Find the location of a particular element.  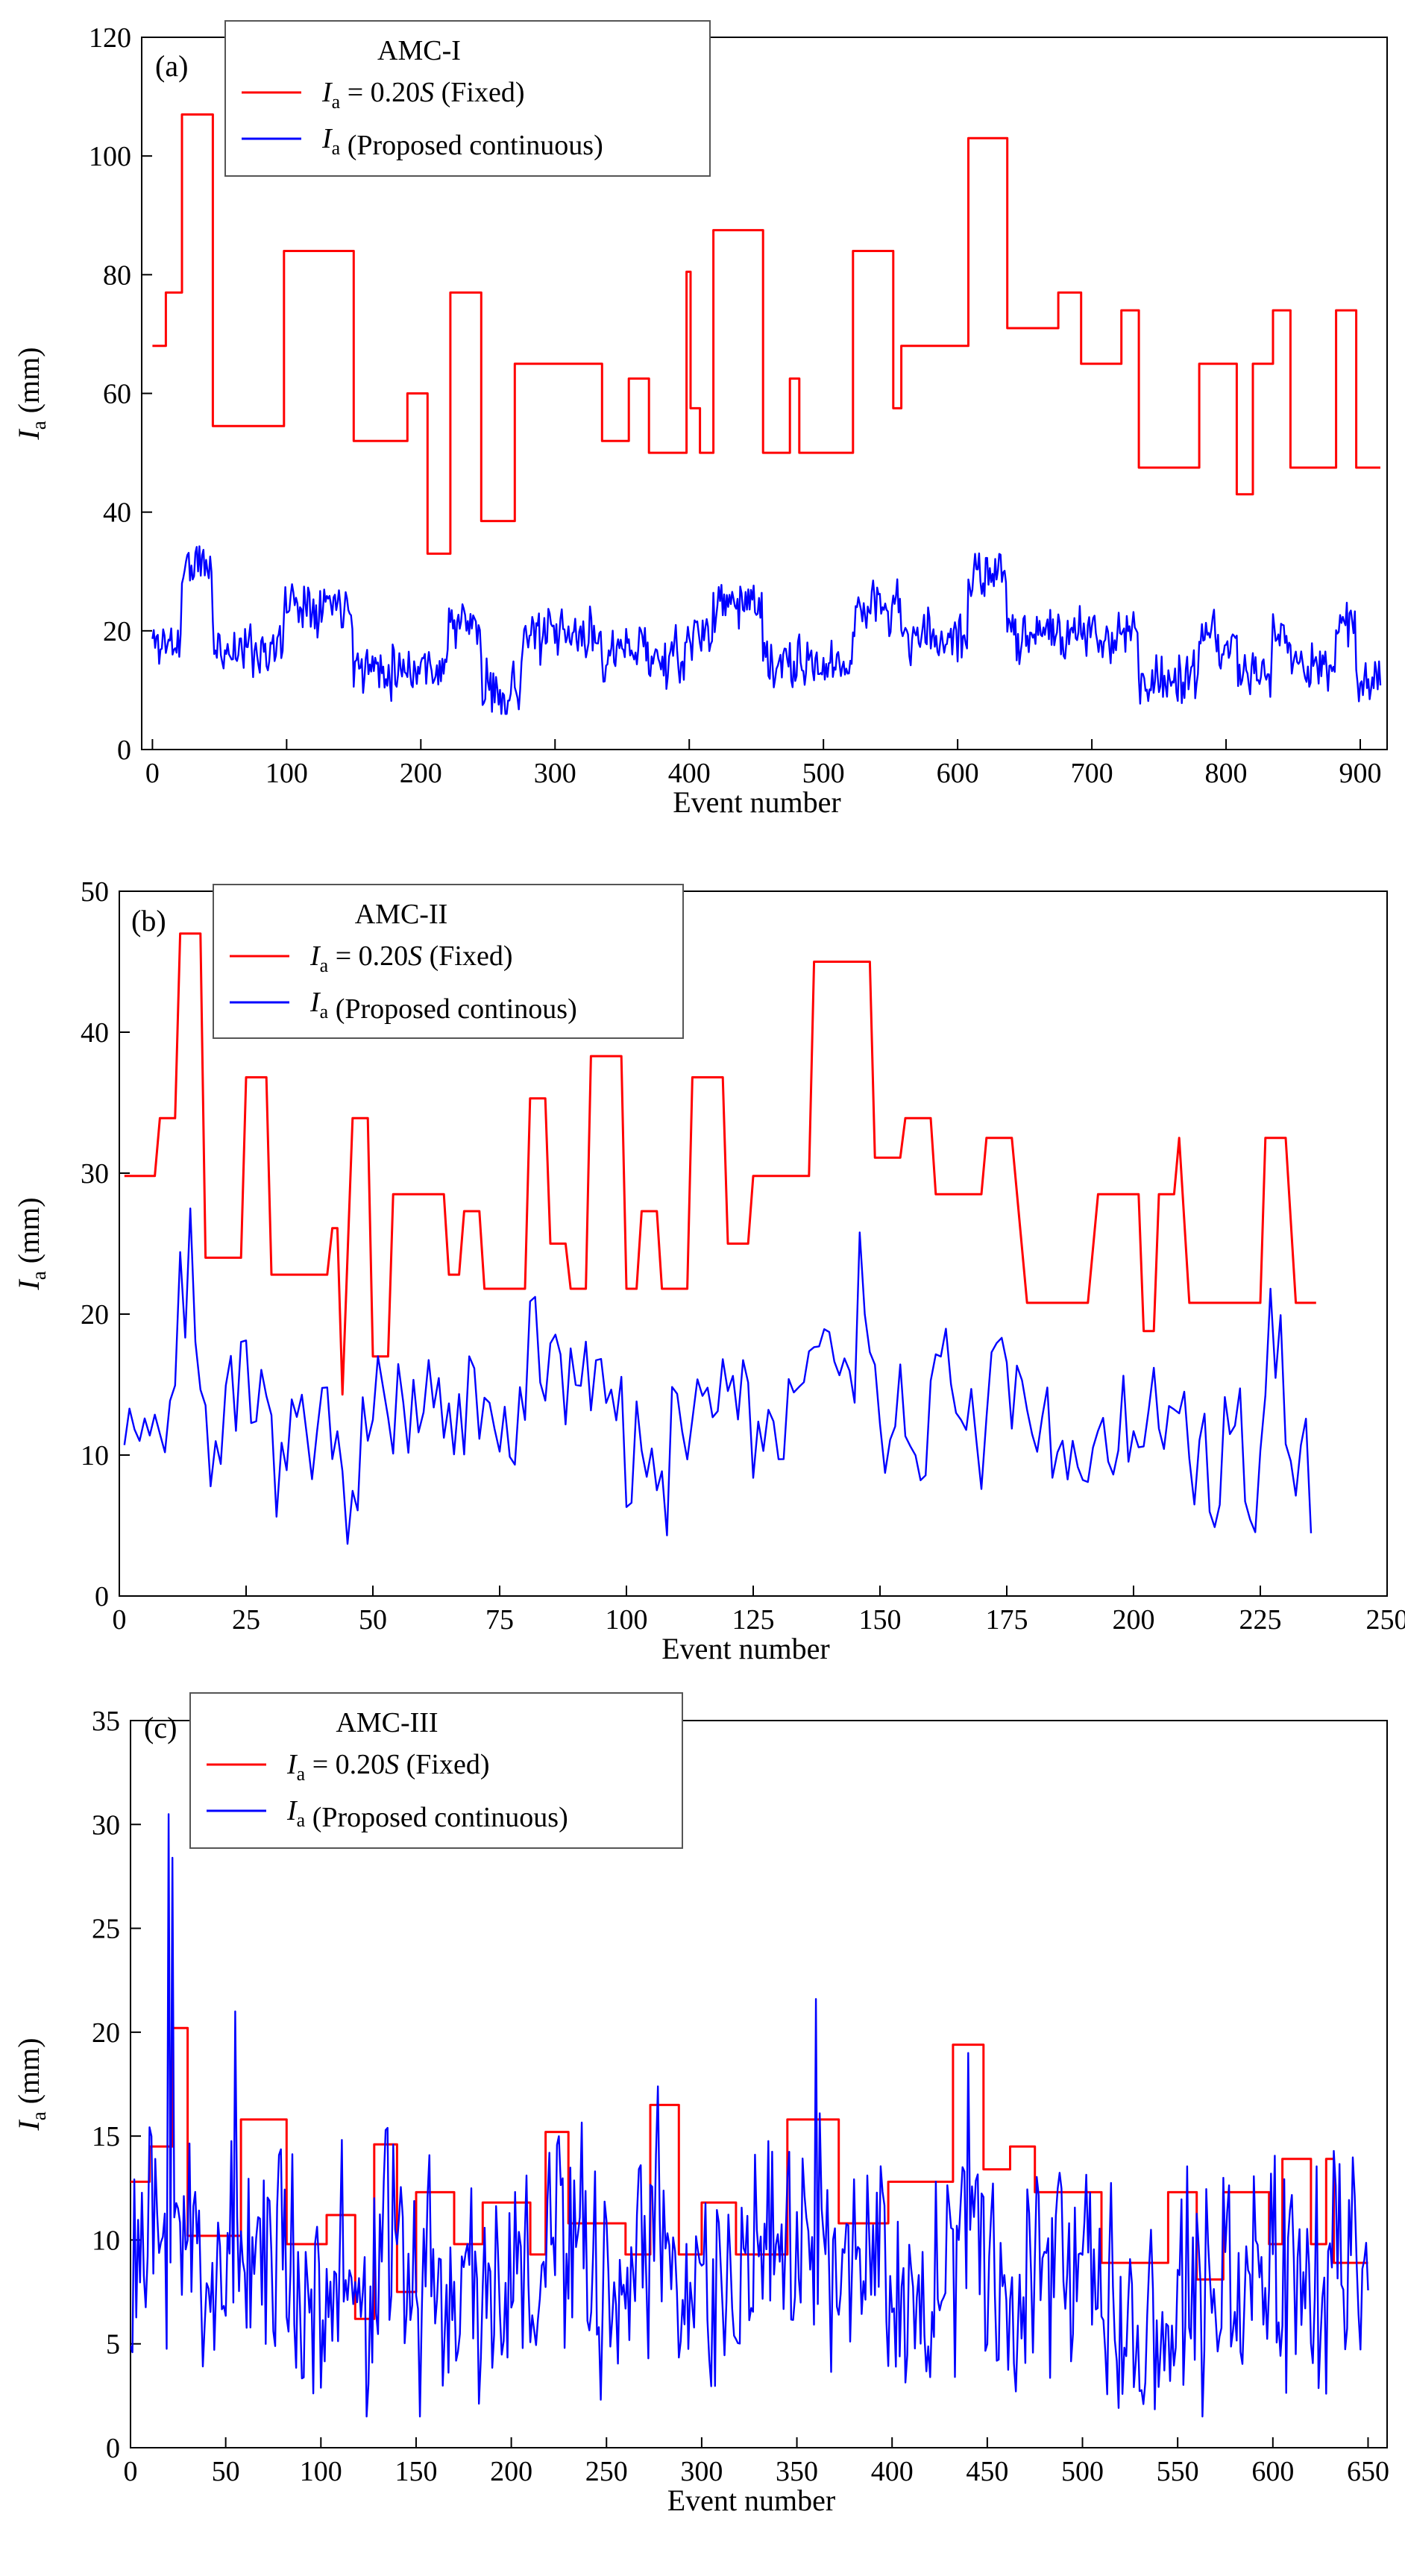

y-tick-label: 100 is located at coordinates (110, 157).